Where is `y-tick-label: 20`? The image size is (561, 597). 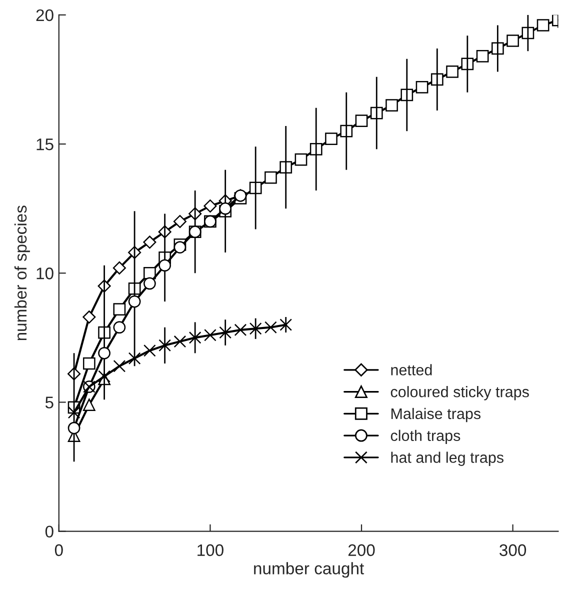
y-tick-label: 20 is located at coordinates (45, 15).